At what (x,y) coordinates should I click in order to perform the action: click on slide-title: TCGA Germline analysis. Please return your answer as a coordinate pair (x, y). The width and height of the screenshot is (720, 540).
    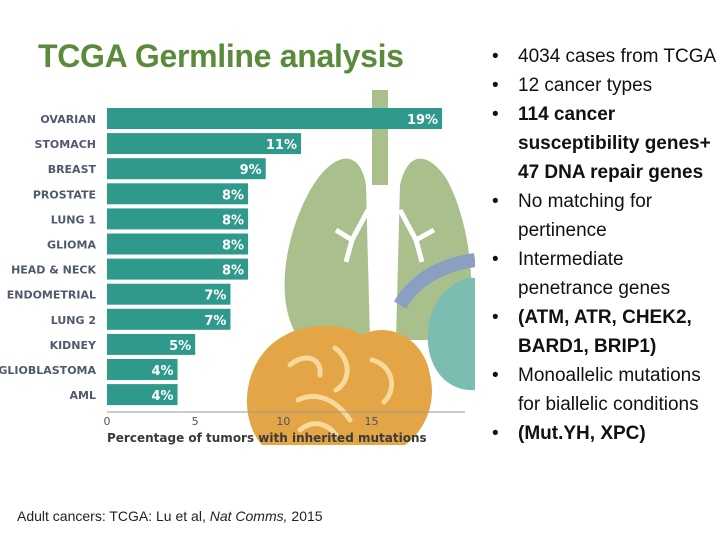
    Looking at the image, I should click on (221, 56).